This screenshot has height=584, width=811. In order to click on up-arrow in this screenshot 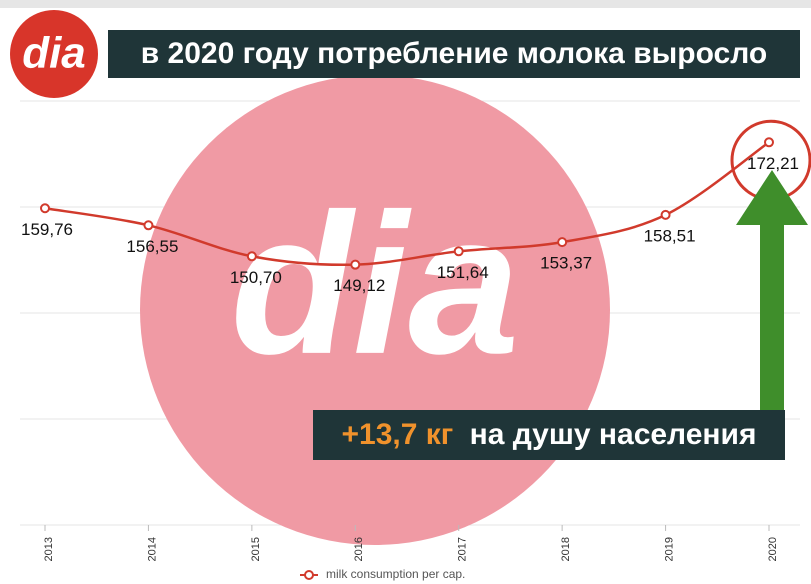, I will do `click(772, 290)`.